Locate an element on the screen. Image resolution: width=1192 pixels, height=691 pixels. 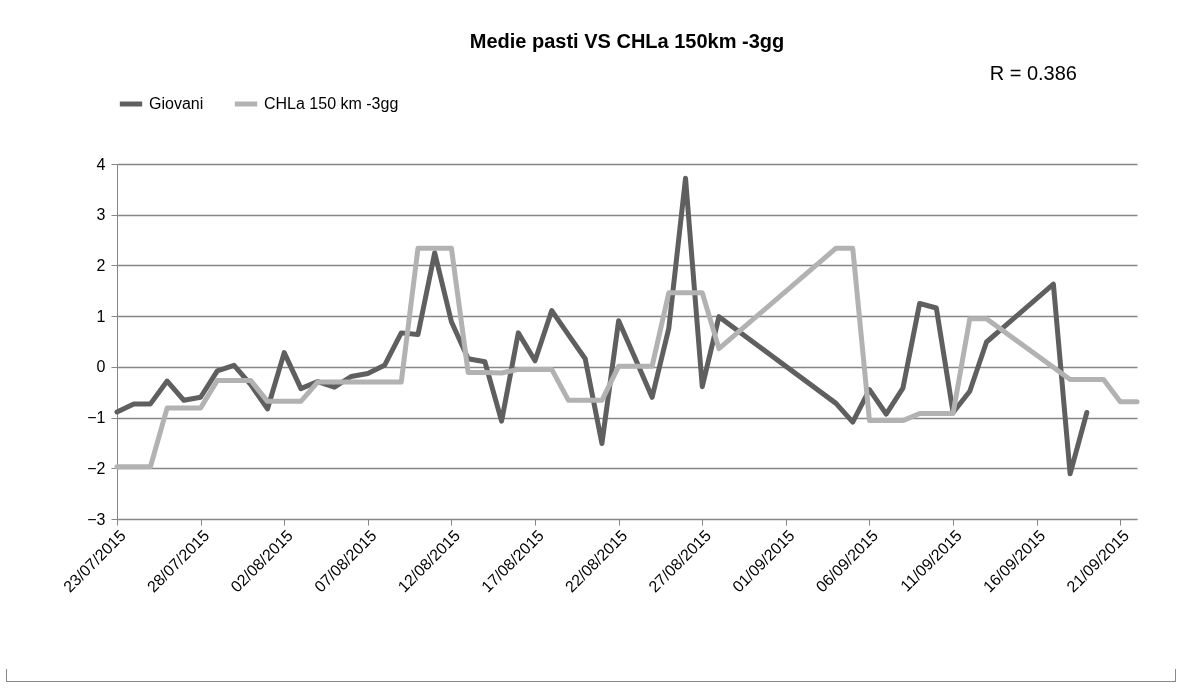
y-tick-label: 0 is located at coordinates (101, 367).